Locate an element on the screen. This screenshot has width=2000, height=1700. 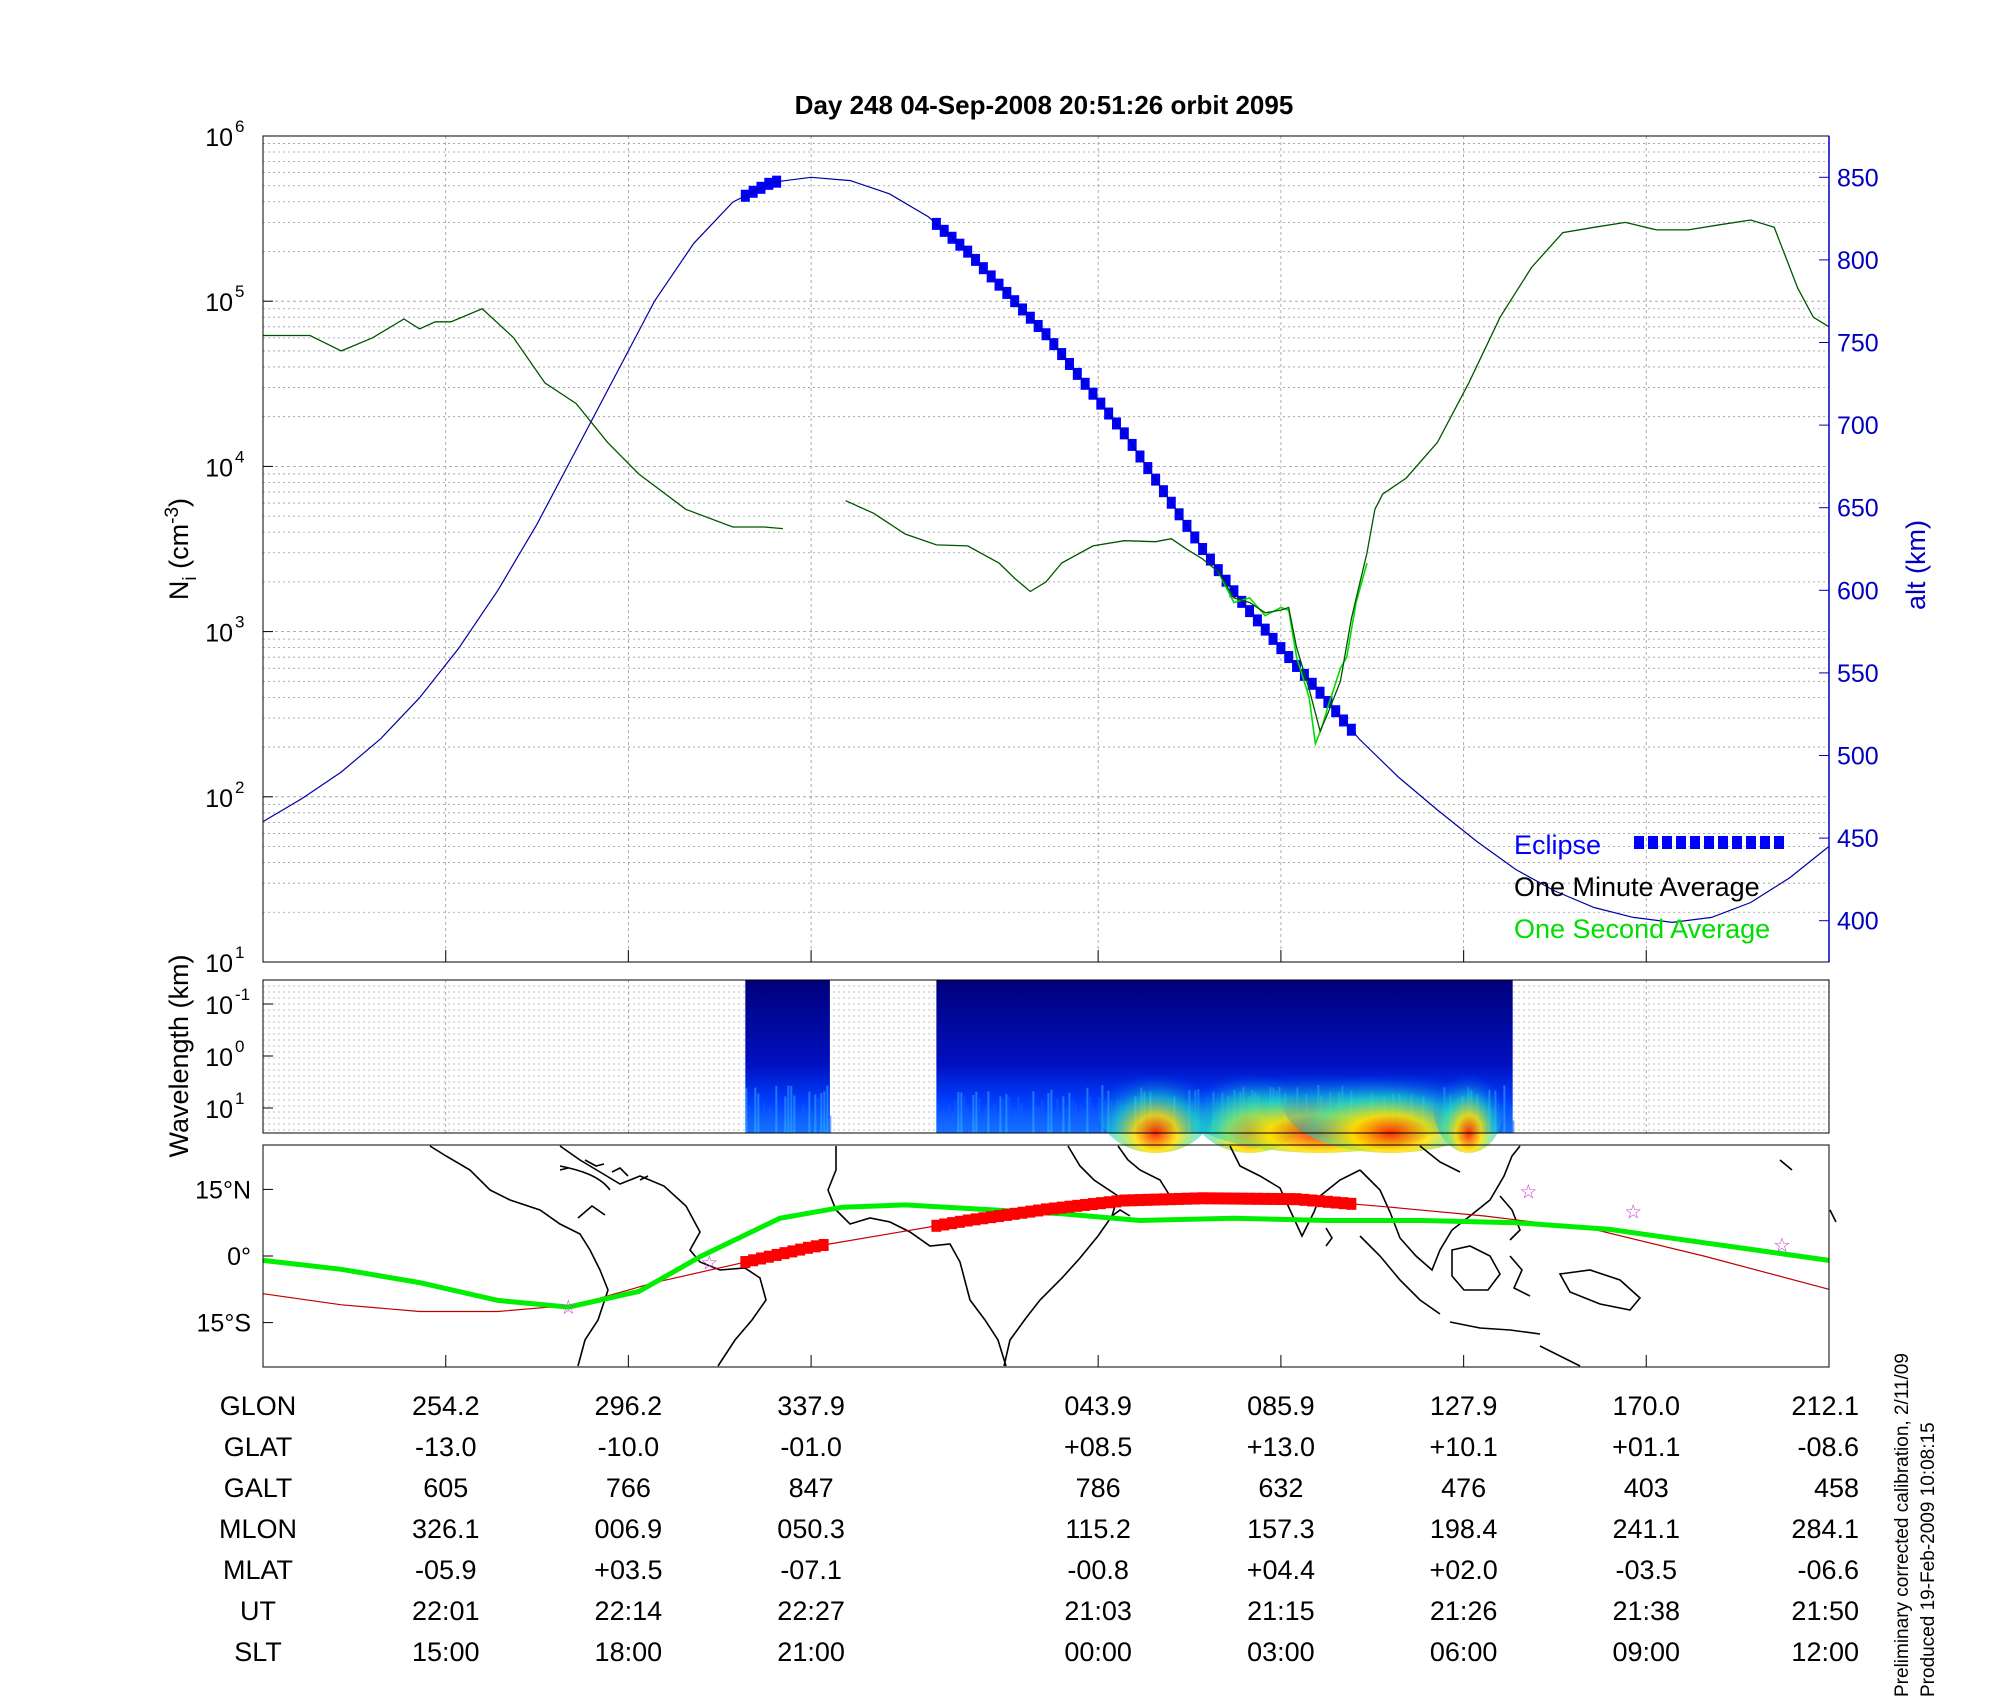
ephemeris-cell: 21:00 is located at coordinates (811, 1652).